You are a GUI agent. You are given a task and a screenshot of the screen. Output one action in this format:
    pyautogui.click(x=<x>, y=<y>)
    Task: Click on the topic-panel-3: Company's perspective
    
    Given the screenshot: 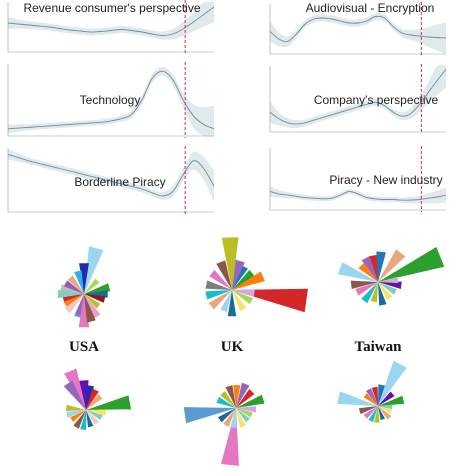 What is the action you would take?
    pyautogui.click(x=358, y=99)
    